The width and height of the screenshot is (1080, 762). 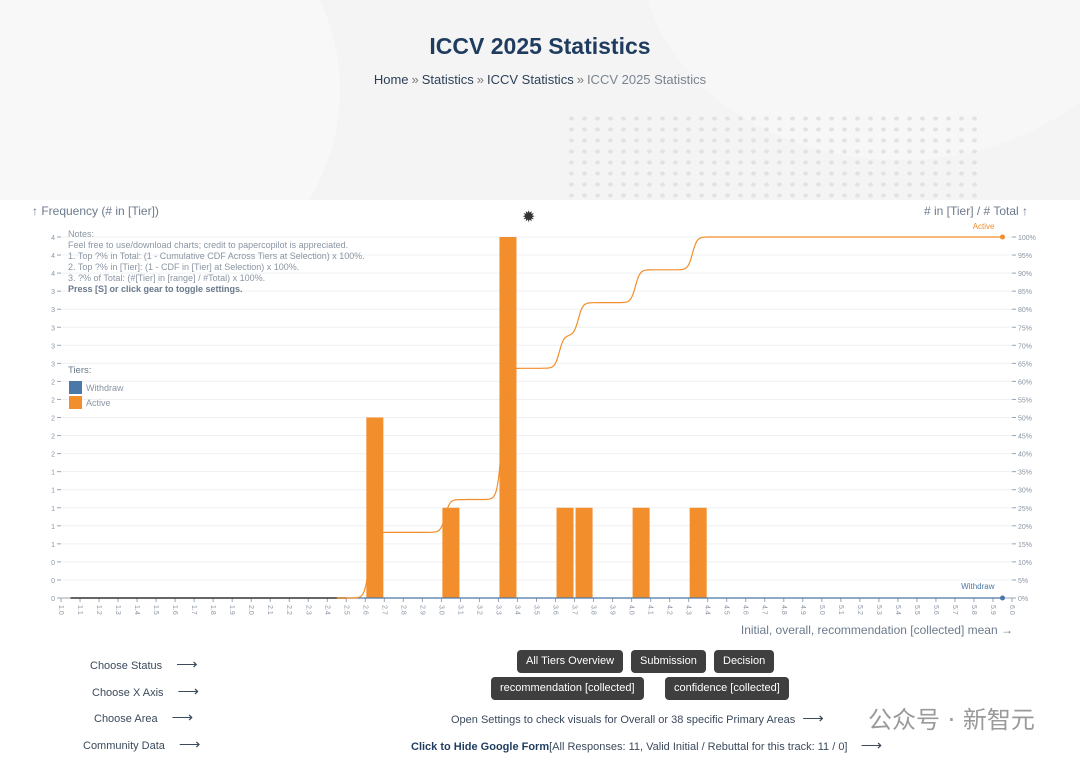 What do you see at coordinates (916, 610) in the screenshot?
I see `x-tick-label: 5.5` at bounding box center [916, 610].